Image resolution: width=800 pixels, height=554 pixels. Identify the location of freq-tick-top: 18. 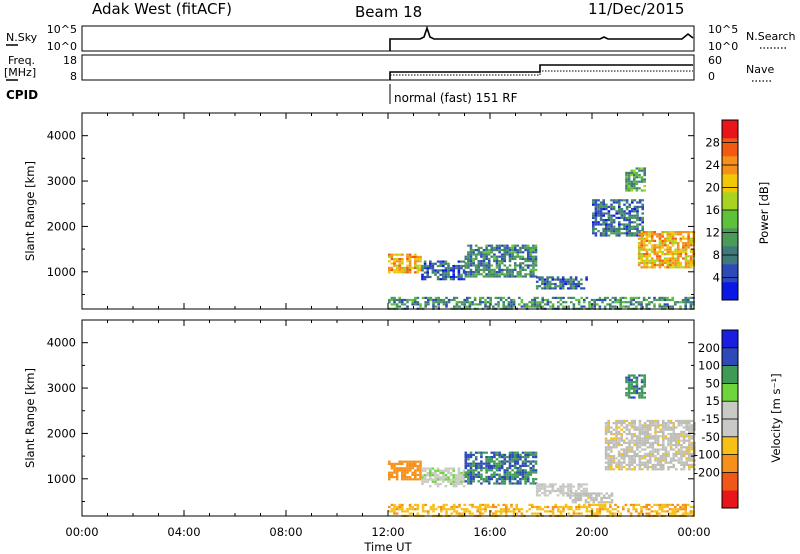
(70, 60).